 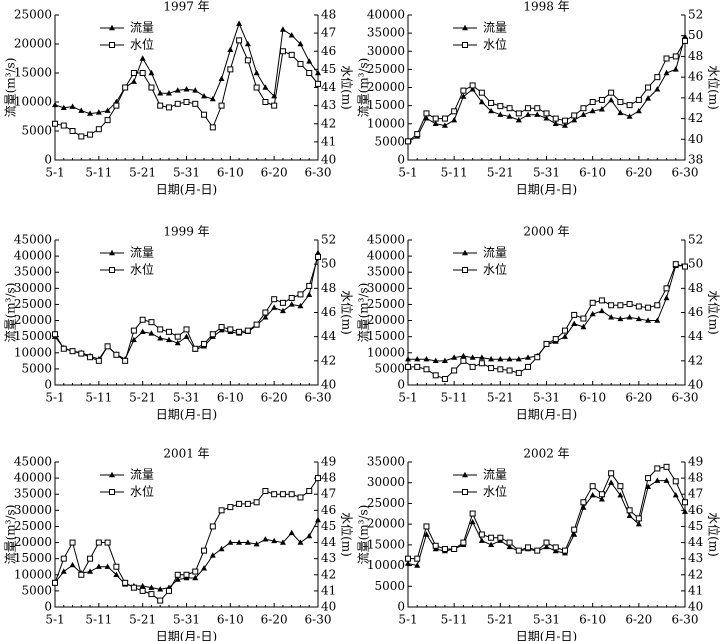 What do you see at coordinates (186, 232) in the screenshot?
I see `chart-title: 1999 年` at bounding box center [186, 232].